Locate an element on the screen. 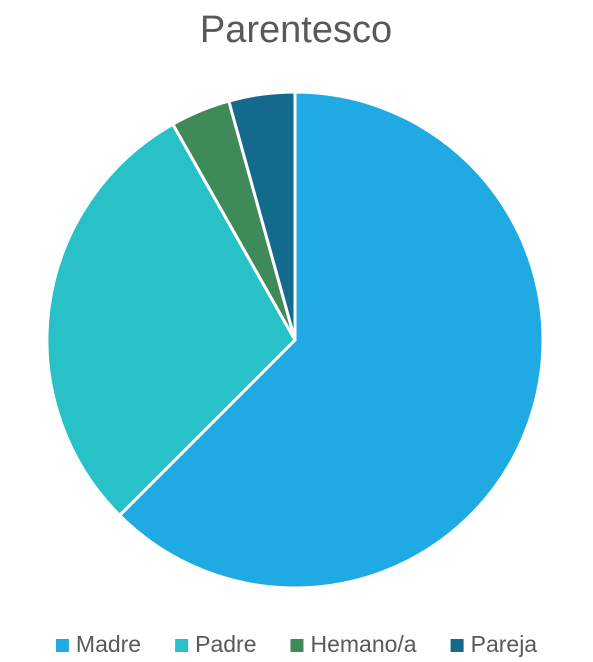 The image size is (593, 662). legend-label: Madre is located at coordinates (108, 644).